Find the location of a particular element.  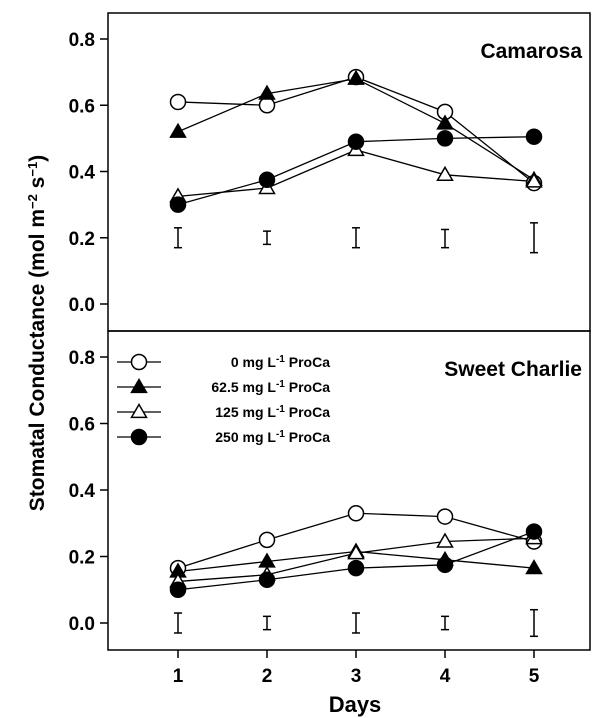

legend-entry-3: 125 mg L-1 ProCa is located at coordinates (223, 412).